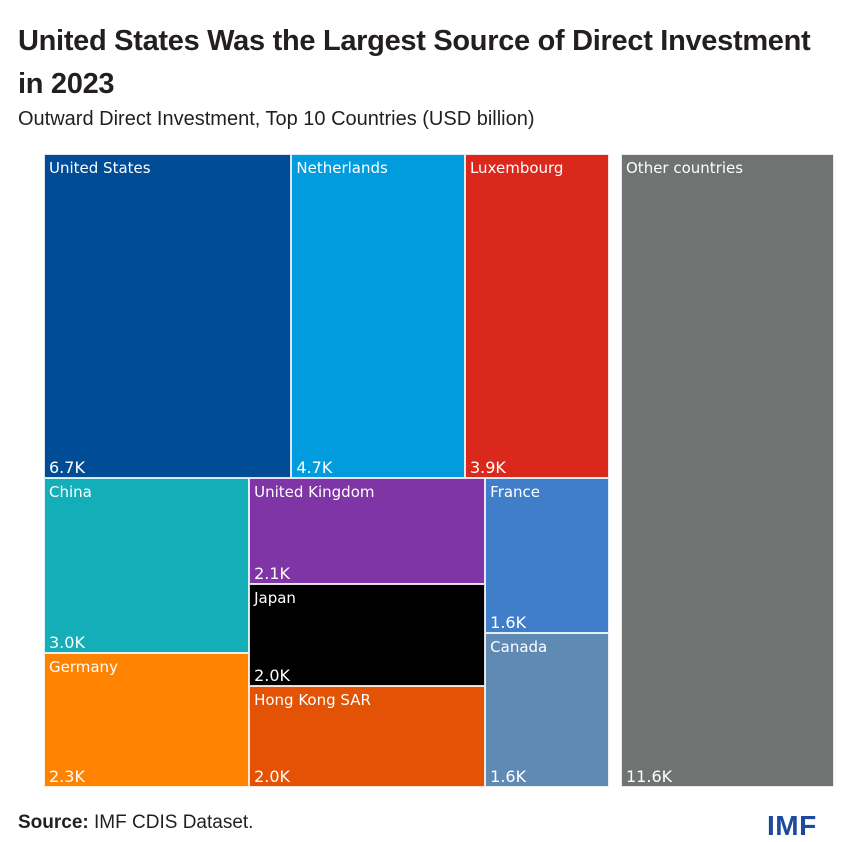  What do you see at coordinates (67, 467) in the screenshot?
I see `tile-value: 6.7K` at bounding box center [67, 467].